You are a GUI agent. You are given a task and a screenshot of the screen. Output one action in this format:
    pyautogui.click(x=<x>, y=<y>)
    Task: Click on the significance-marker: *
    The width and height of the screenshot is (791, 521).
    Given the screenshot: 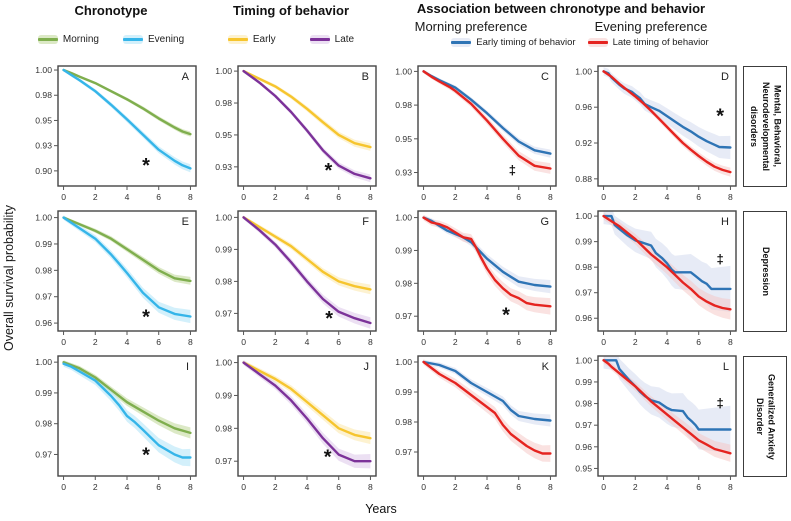 What is the action you would take?
    pyautogui.click(x=329, y=171)
    